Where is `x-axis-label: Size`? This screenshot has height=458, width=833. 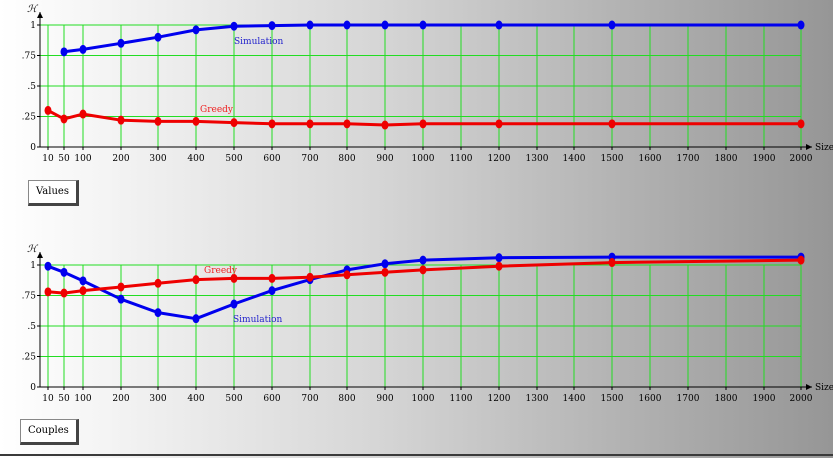 x-axis-label: Size is located at coordinates (824, 388).